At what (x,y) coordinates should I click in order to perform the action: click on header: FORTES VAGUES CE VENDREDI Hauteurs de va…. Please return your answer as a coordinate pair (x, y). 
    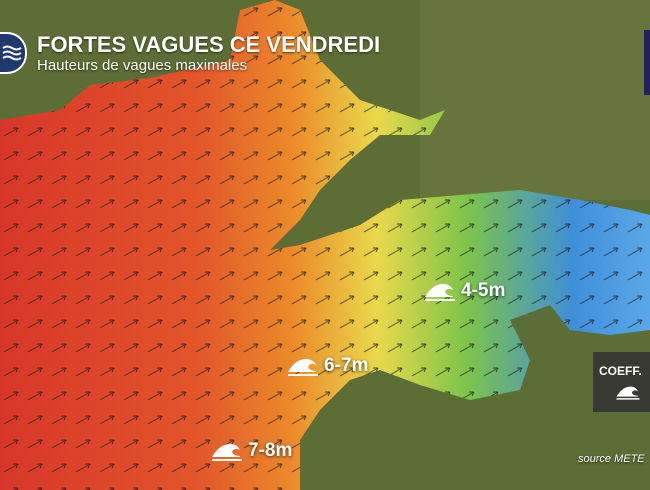
    Looking at the image, I should click on (190, 53).